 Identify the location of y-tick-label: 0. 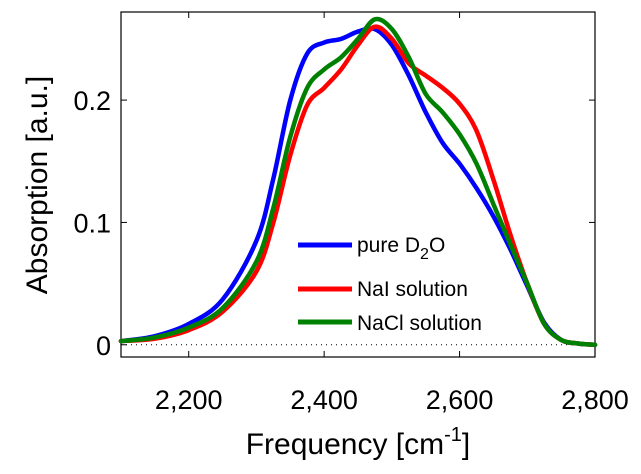
(103, 346).